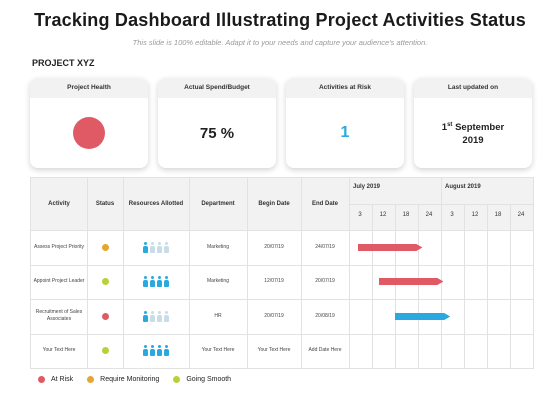  Describe the element at coordinates (345, 88) in the screenshot. I see `card-label: Activities at Risk` at that location.